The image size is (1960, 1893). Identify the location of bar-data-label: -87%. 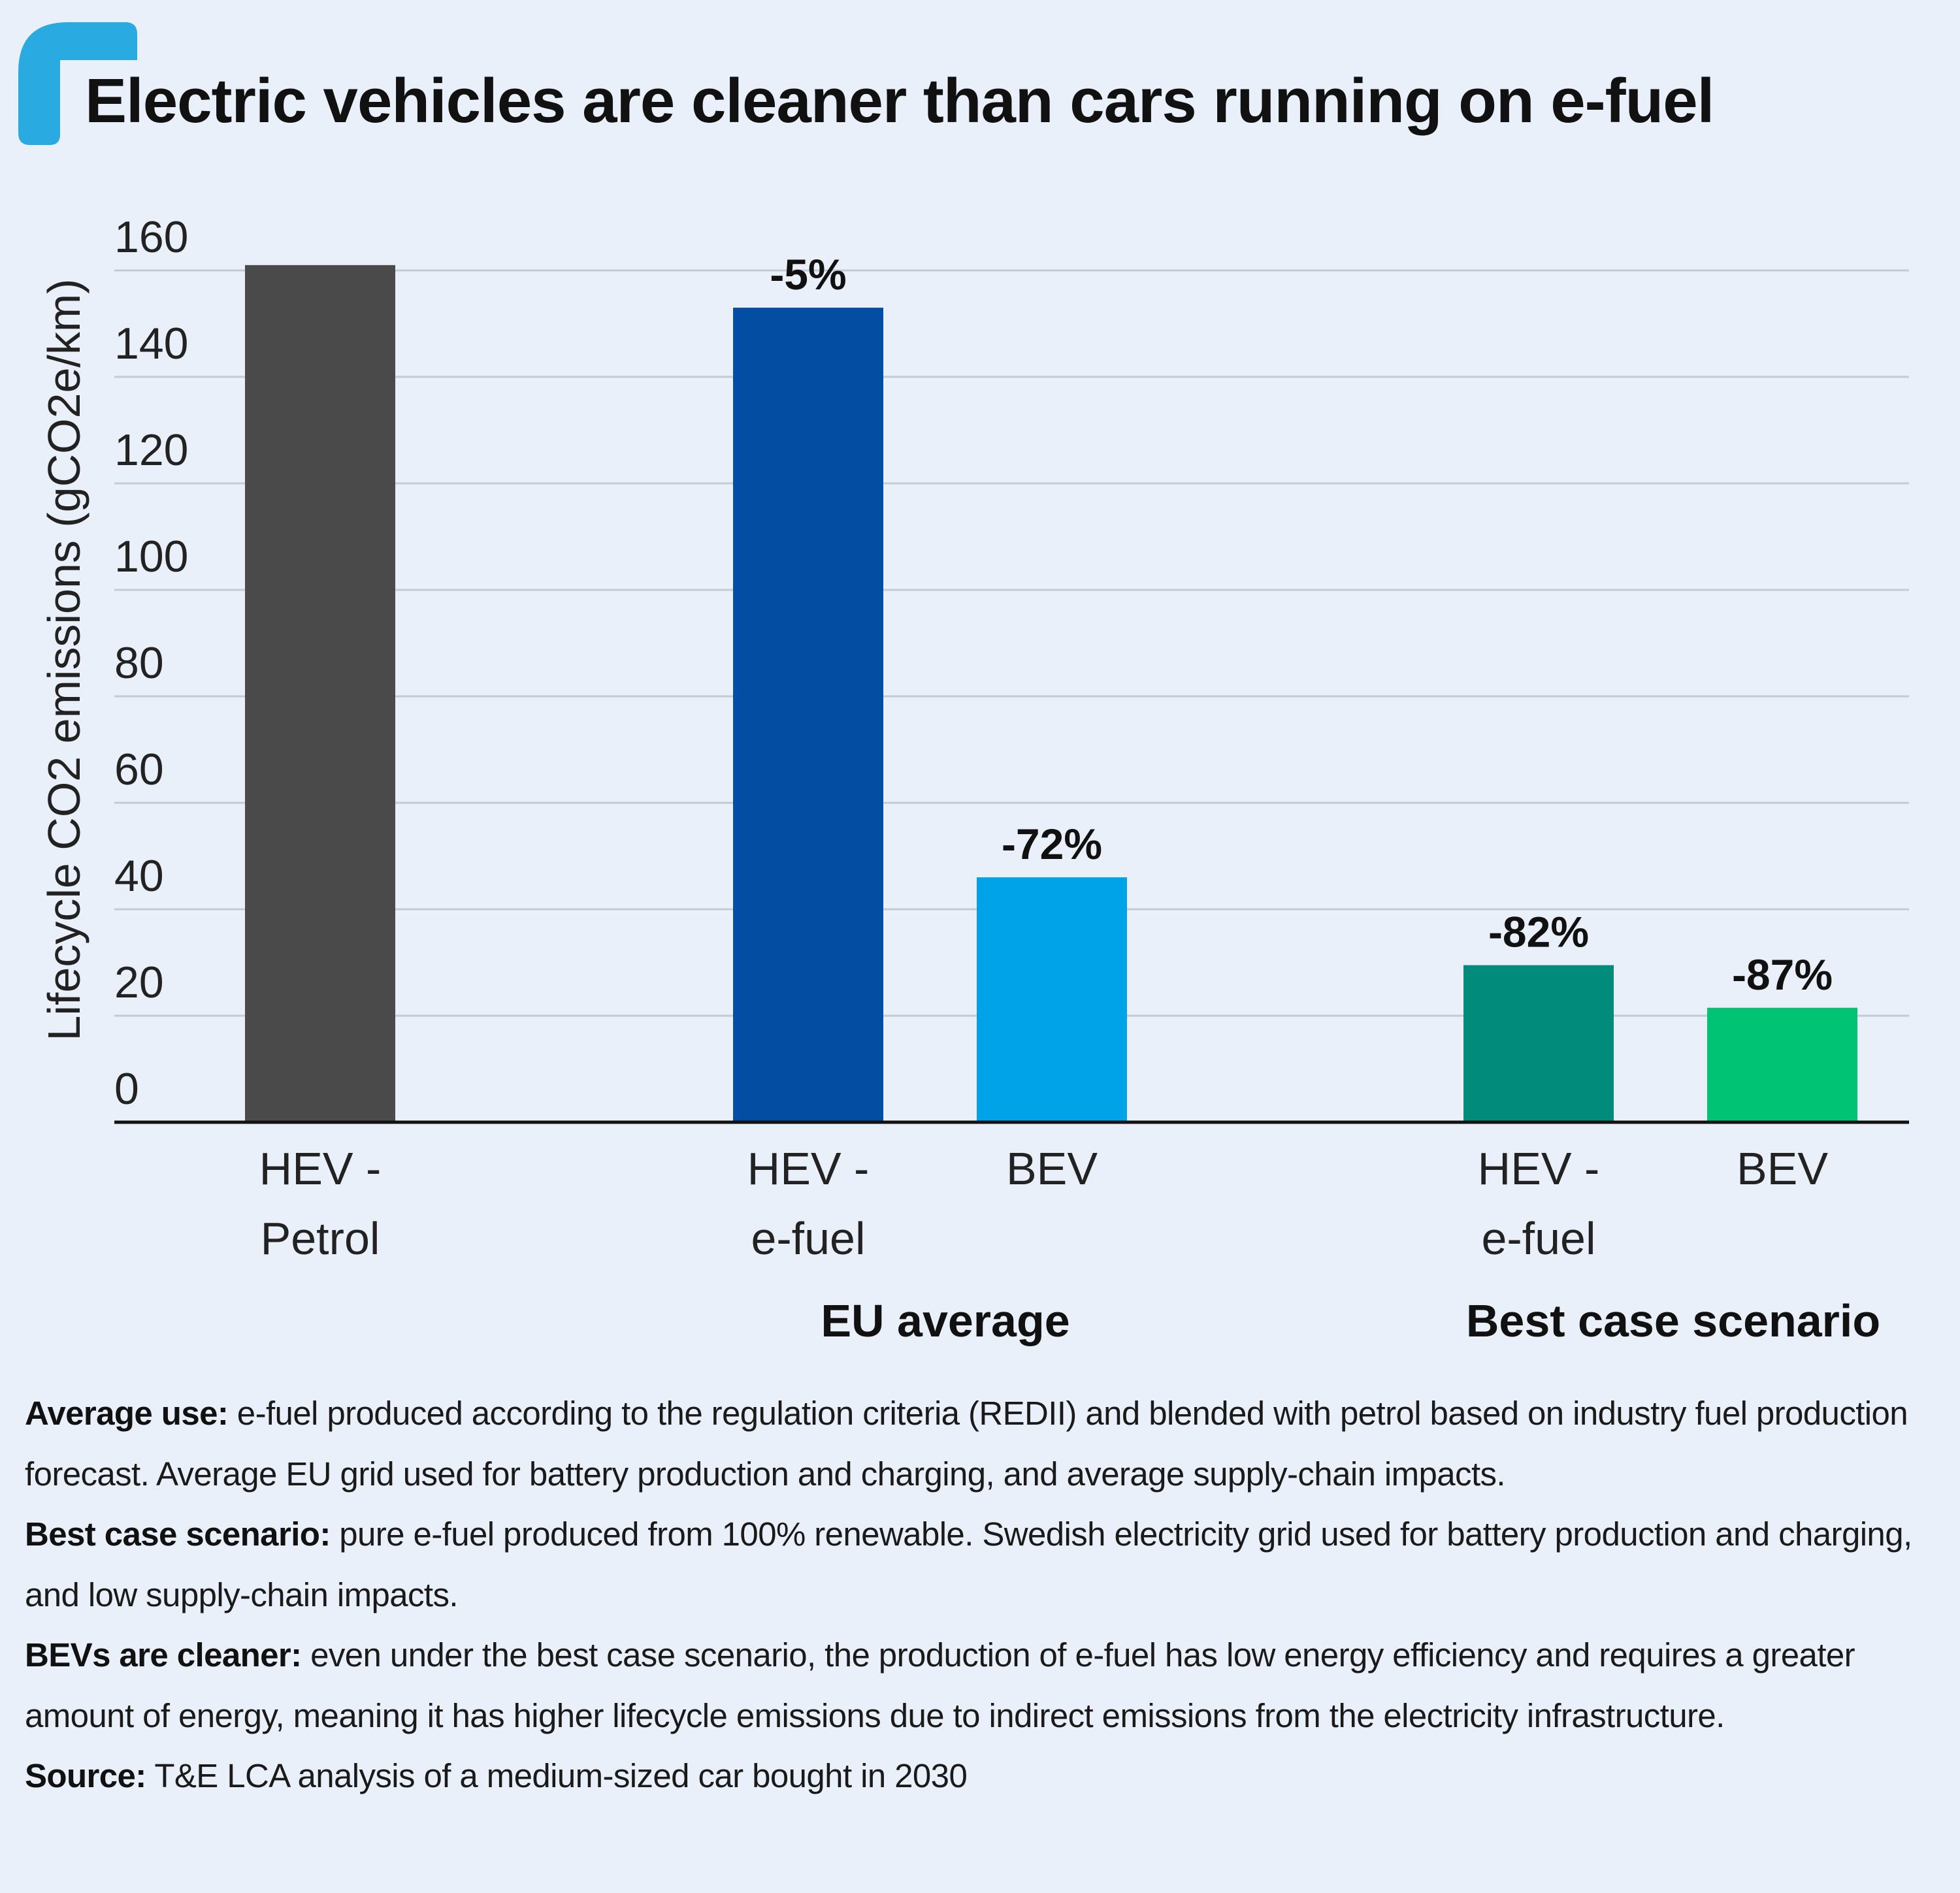
(1782, 974).